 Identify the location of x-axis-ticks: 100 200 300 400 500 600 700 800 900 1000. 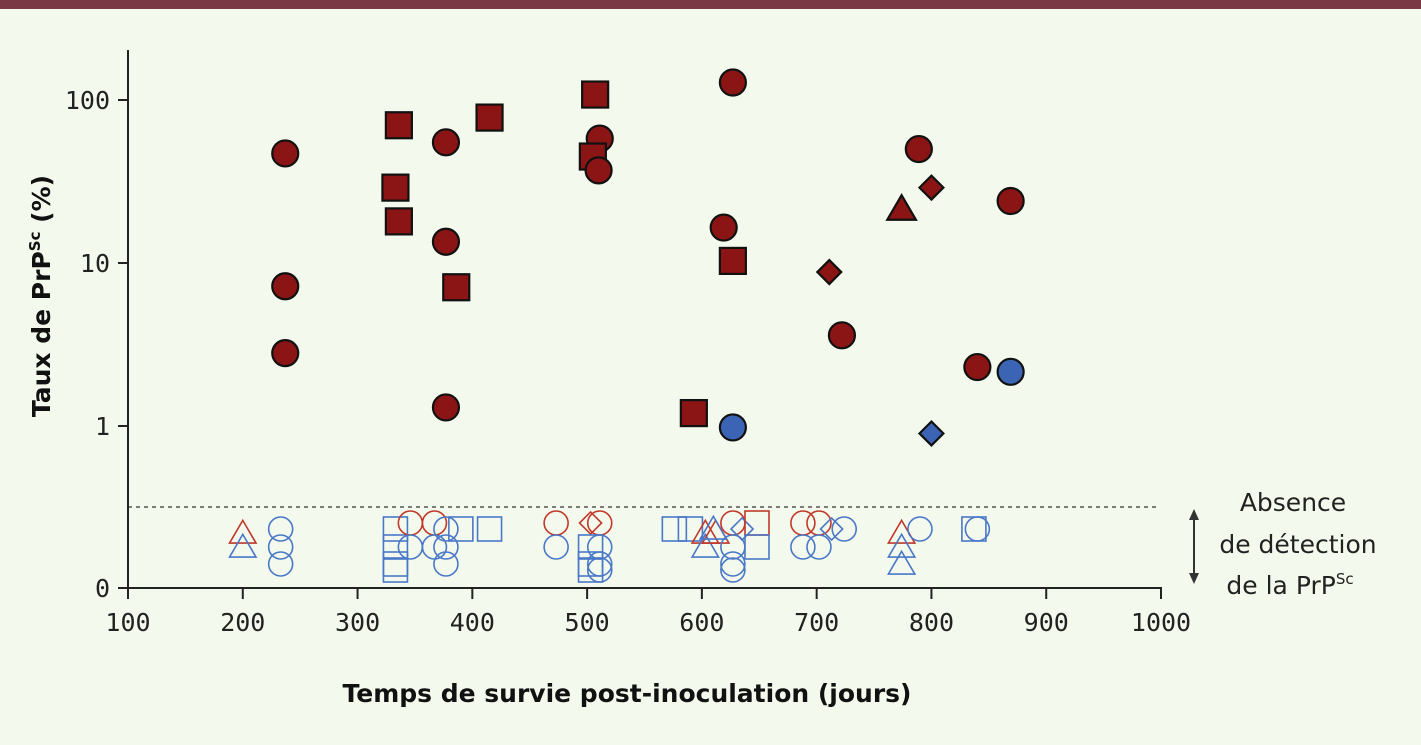
(648, 612).